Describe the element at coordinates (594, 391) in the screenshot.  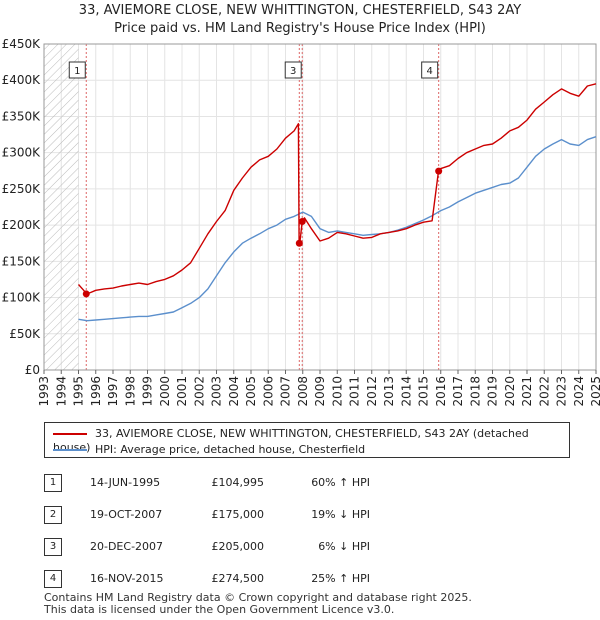
I see `x-tick-label: 2025` at that location.